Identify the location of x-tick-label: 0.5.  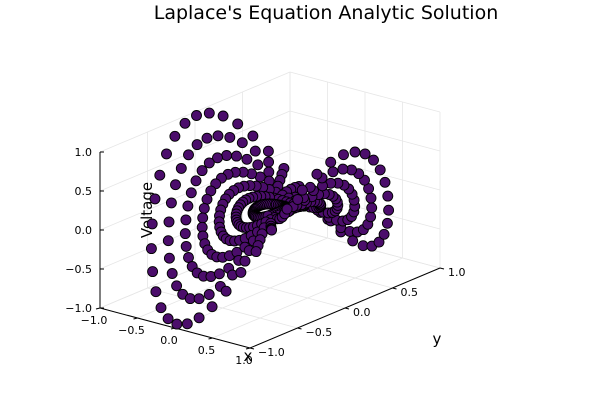
(207, 350).